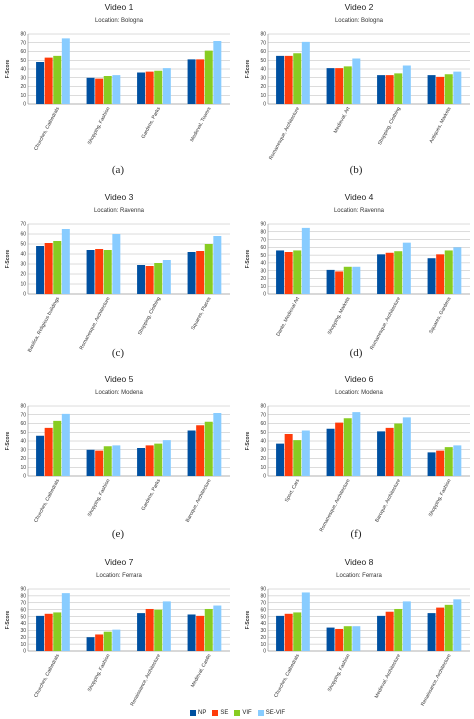 The height and width of the screenshot is (719, 474). I want to click on y-tick-label: 0, so click(24, 477).